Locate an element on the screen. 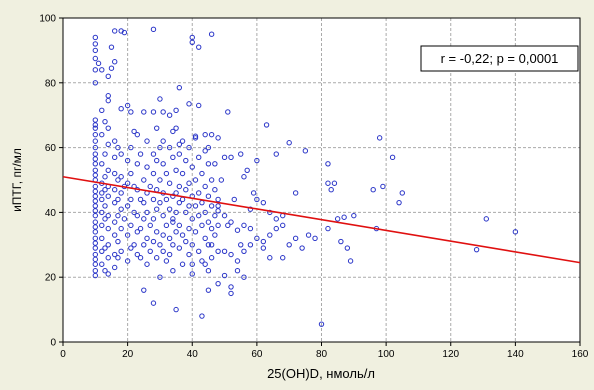 This screenshot has width=594, height=390. x-tick-label: 0 is located at coordinates (63, 354).